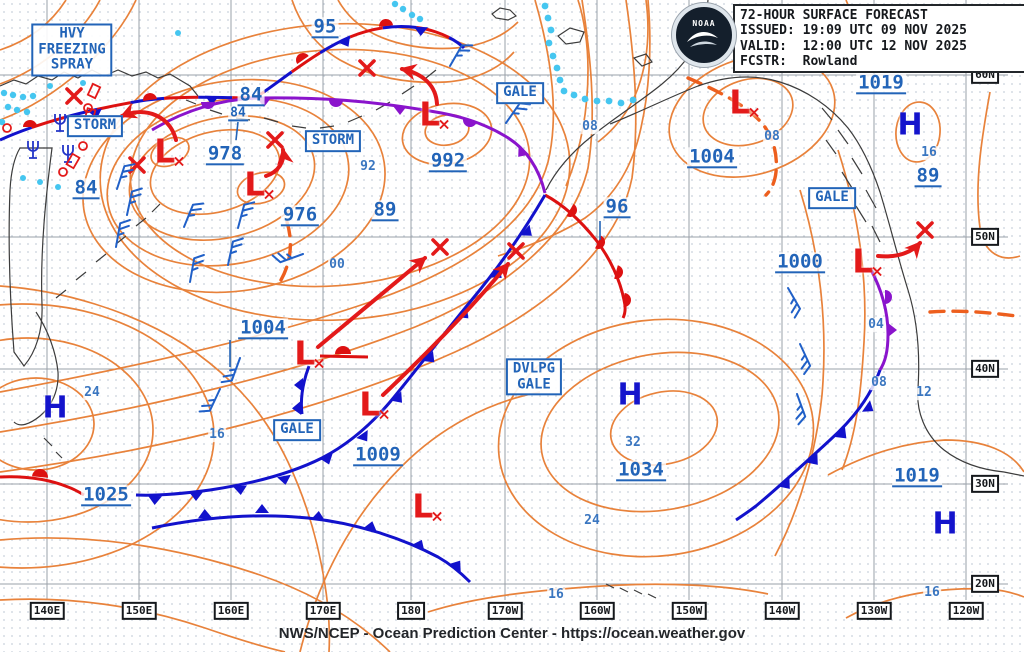 The width and height of the screenshot is (1024, 652). What do you see at coordinates (297, 430) in the screenshot?
I see `hazard-gale-west: GALE` at bounding box center [297, 430].